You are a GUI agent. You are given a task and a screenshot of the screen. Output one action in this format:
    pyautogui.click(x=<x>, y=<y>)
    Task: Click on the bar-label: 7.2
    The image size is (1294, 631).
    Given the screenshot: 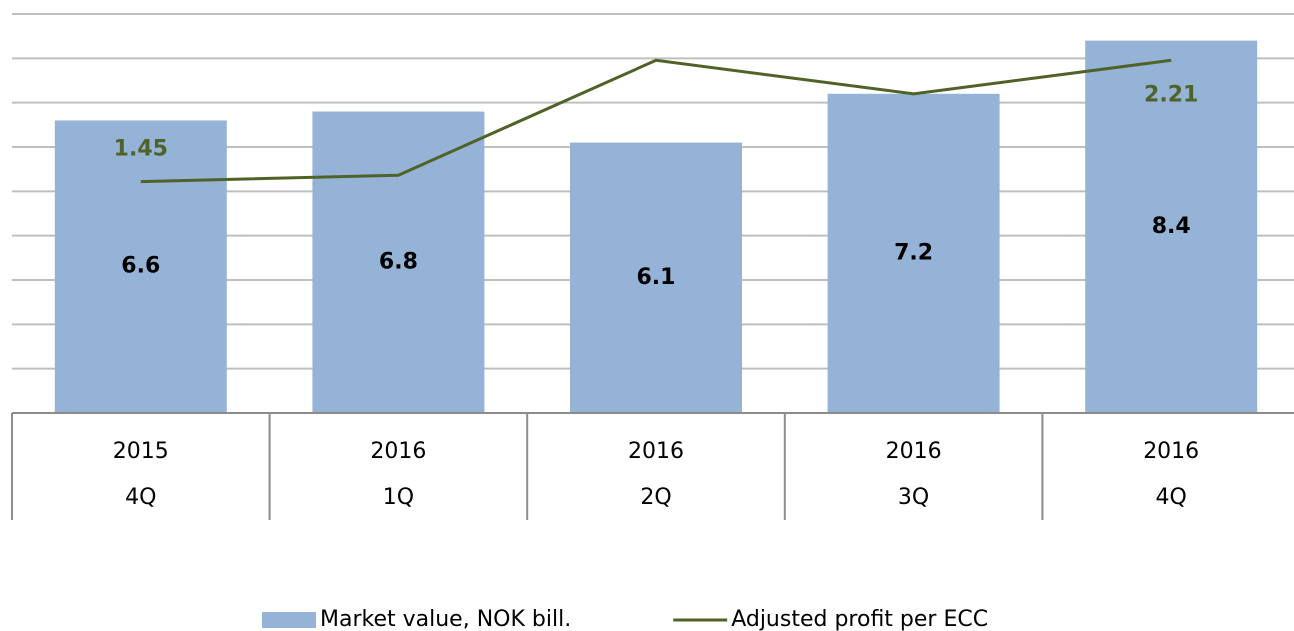 What is the action you would take?
    pyautogui.click(x=913, y=252)
    